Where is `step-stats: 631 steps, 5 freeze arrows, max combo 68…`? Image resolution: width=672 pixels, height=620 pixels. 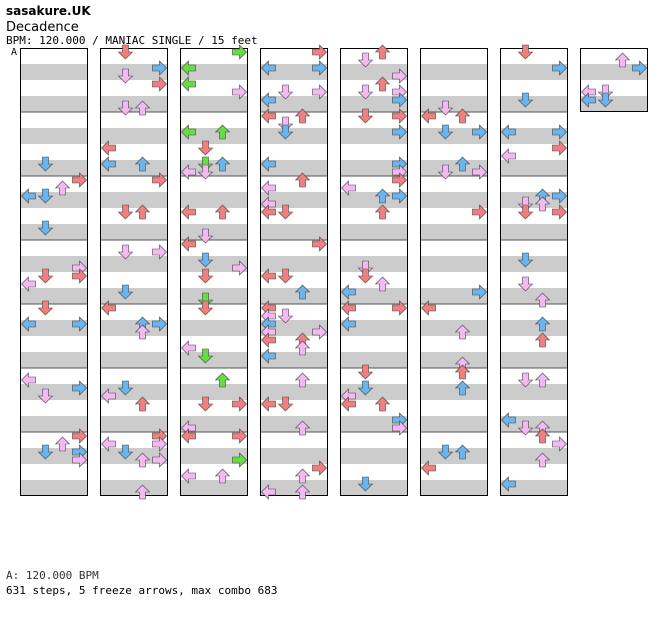
step-stats: 631 steps, 5 freeze arrows, max combo 68… is located at coordinates (142, 590).